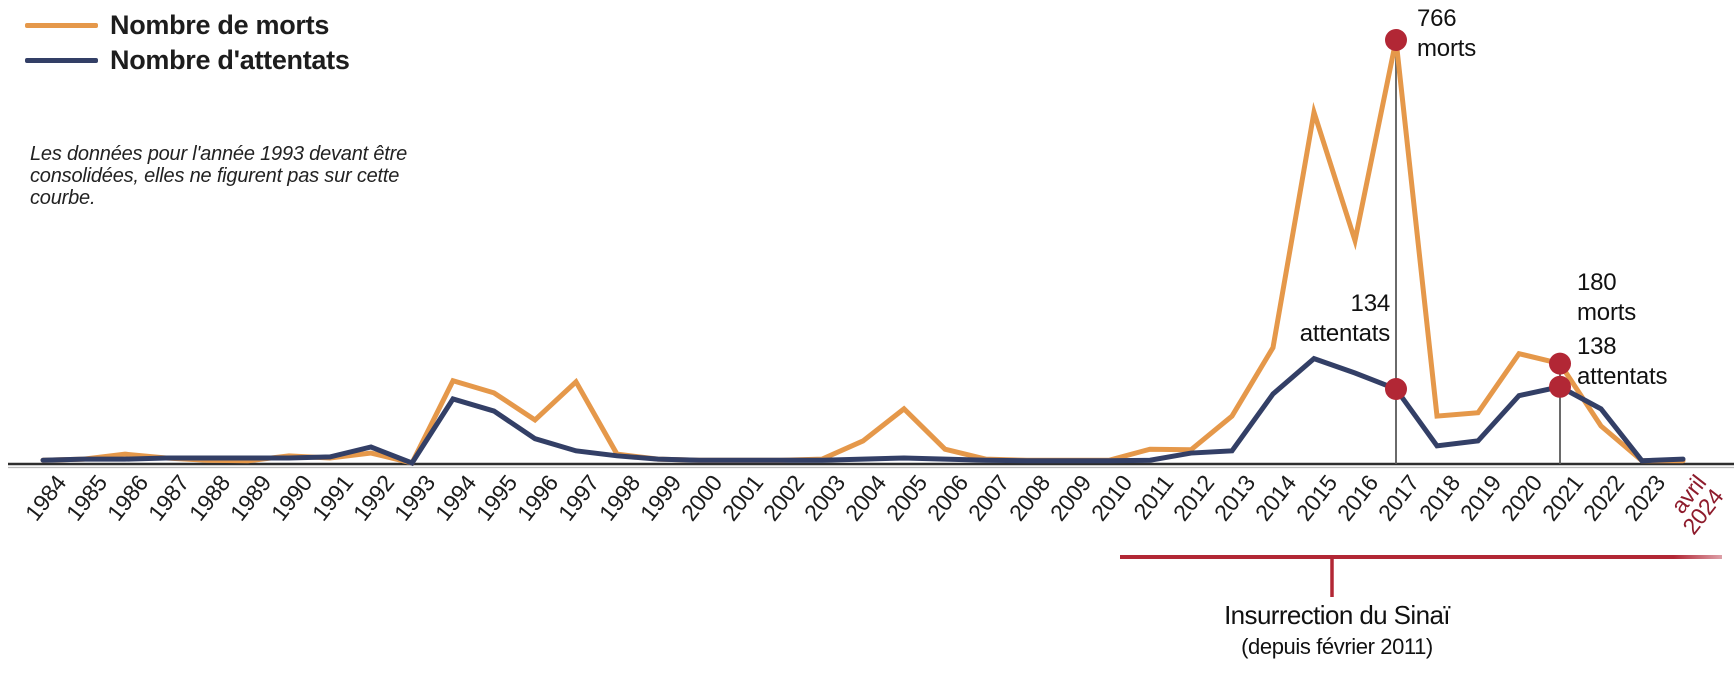 The width and height of the screenshot is (1734, 680). I want to click on annotation-dot-morts-2021, so click(1560, 363).